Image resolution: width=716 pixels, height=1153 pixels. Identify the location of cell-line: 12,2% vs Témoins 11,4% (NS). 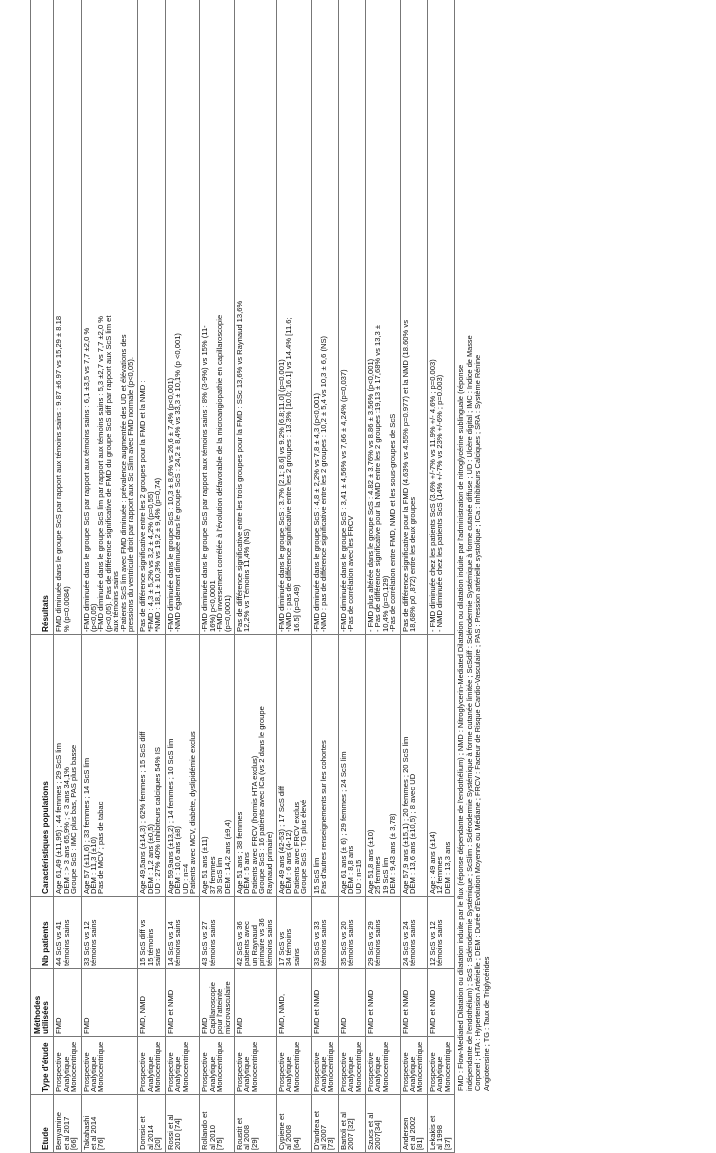
(247, 580).